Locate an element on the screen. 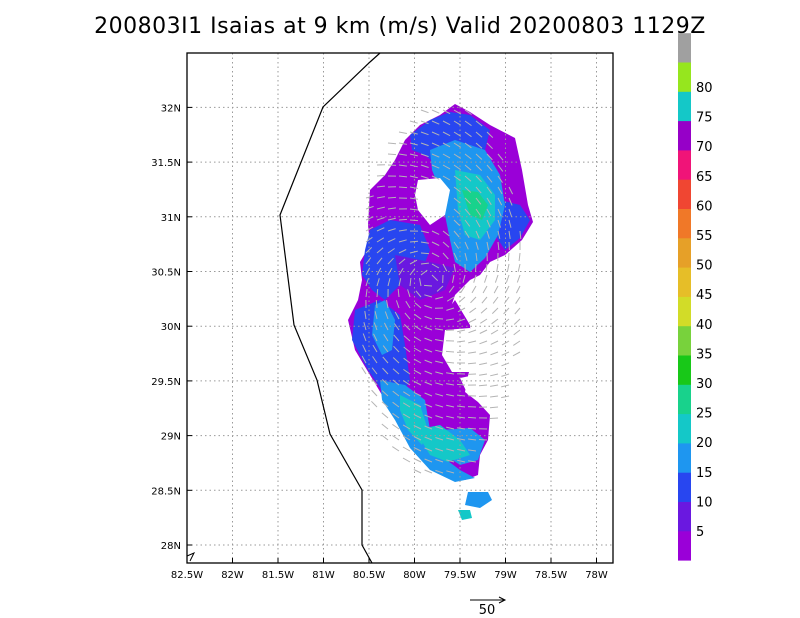 This screenshot has width=800, height=618. lat-tick-label: 31.5N is located at coordinates (166, 163).